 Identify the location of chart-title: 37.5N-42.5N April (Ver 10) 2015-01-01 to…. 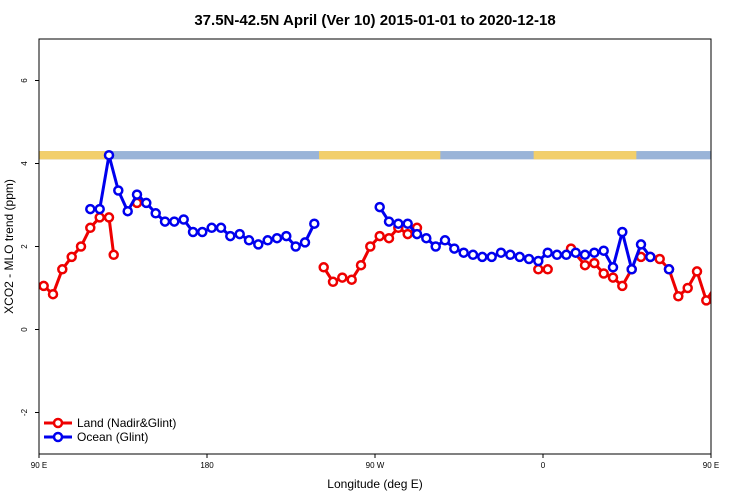
(374, 20).